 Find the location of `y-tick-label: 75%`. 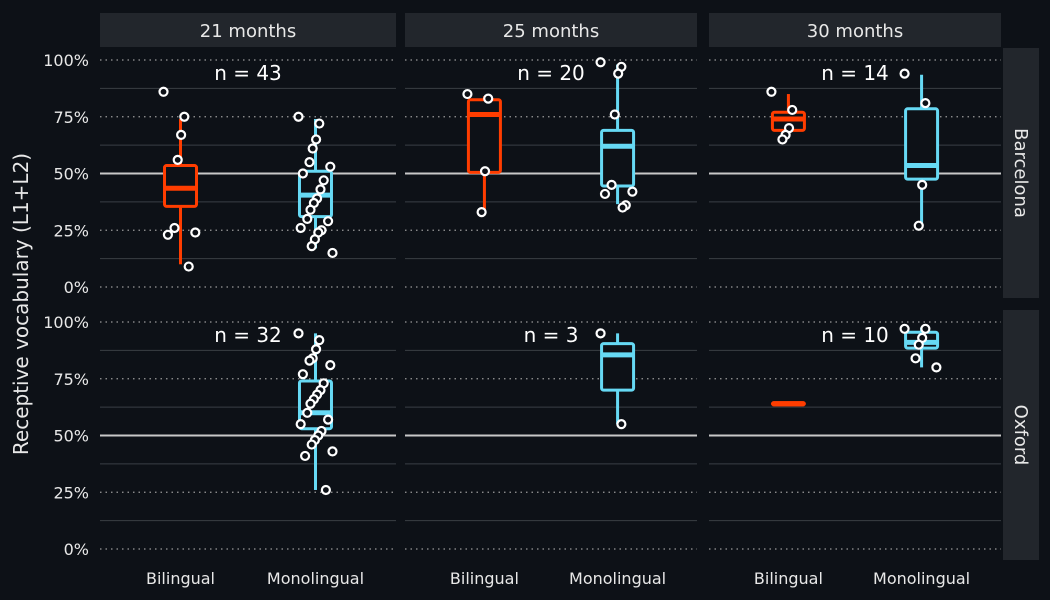

y-tick-label: 75% is located at coordinates (71, 379).